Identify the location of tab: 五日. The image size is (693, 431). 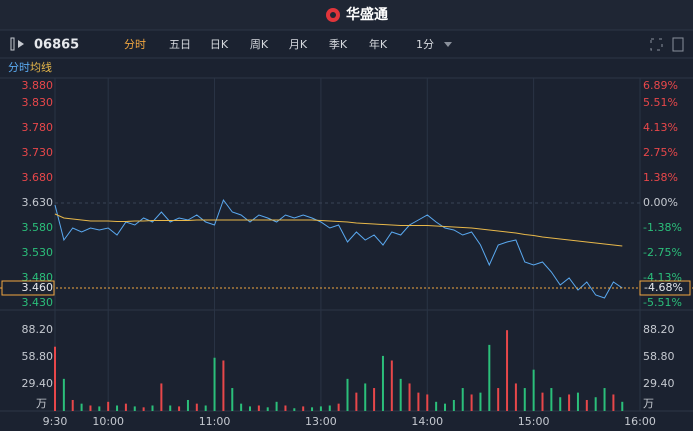
(180, 44).